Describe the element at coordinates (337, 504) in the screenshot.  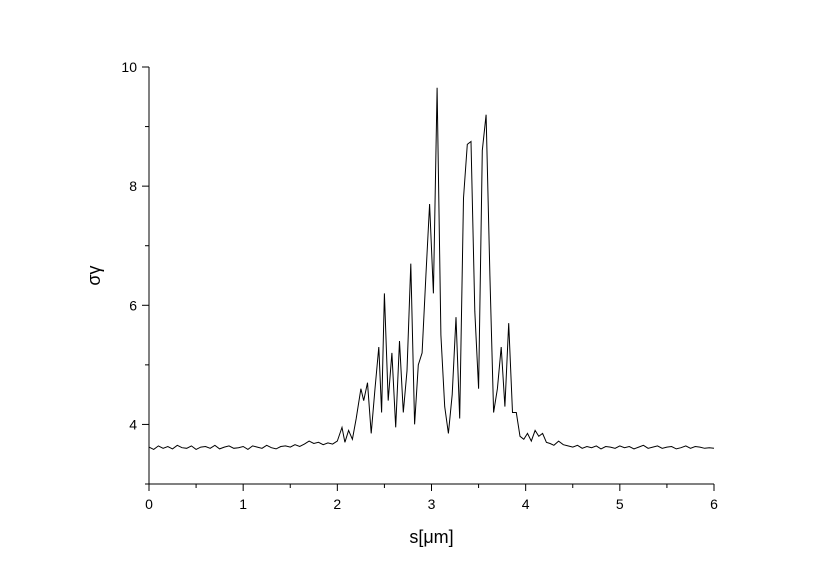
I see `x-tick-label: 2` at that location.